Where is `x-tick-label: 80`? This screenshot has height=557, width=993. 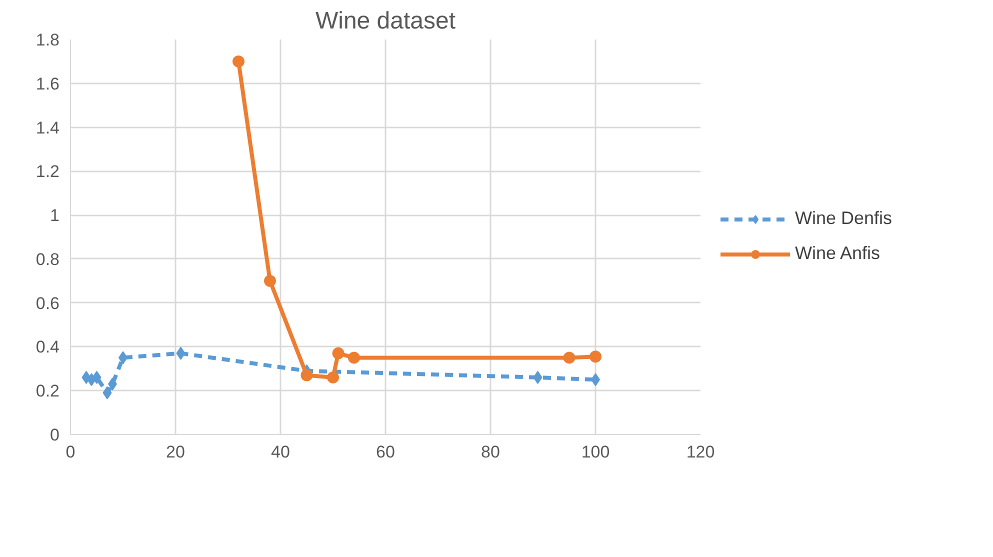 x-tick-label: 80 is located at coordinates (490, 452).